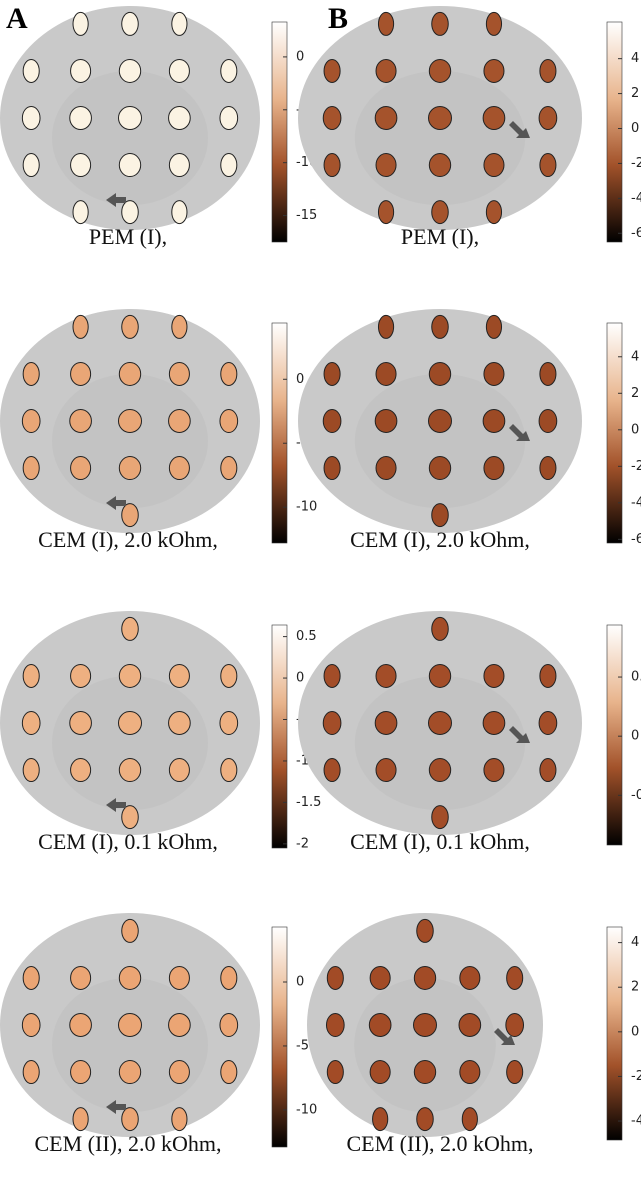 The image size is (641, 1182). I want to click on colorbar-tick-label: -0.5, so click(636, 795).